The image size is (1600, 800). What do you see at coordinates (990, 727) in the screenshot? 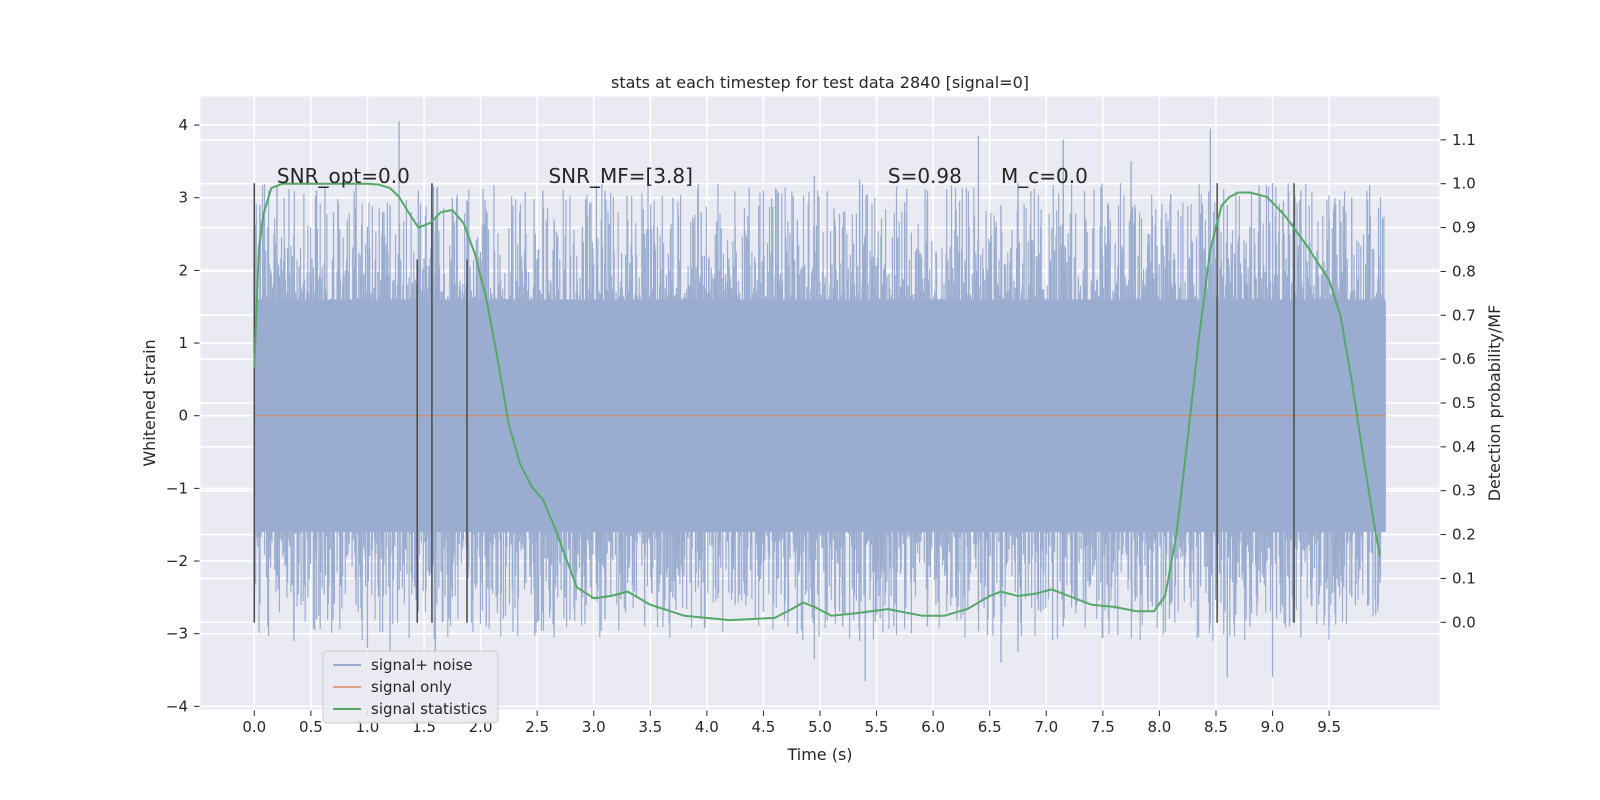
I see `x-tick-label: 6.5` at bounding box center [990, 727].